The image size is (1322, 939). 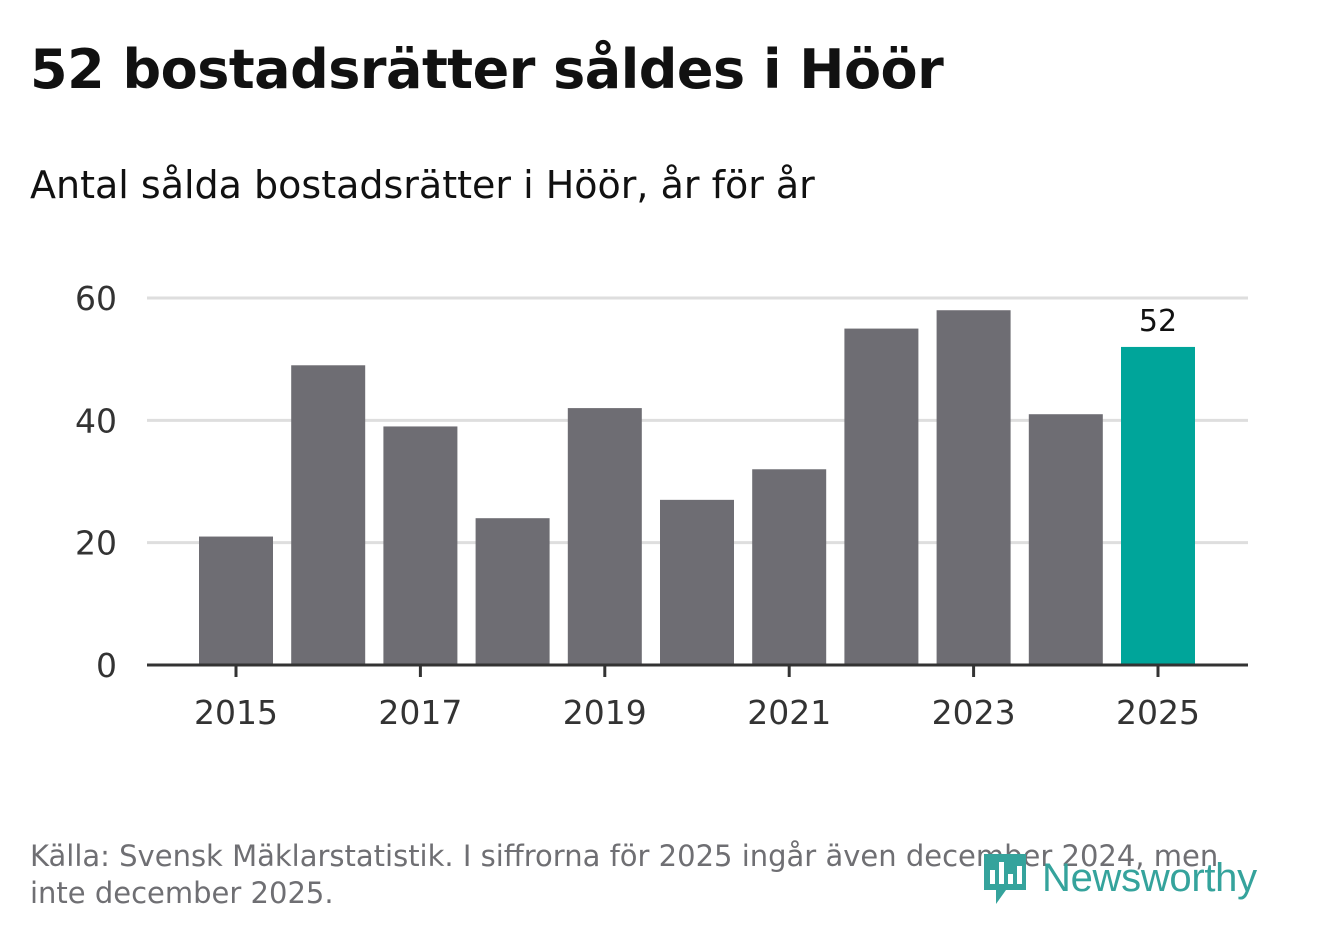 I want to click on newsworthy-chart-bubble-icon, so click(x=1005, y=879).